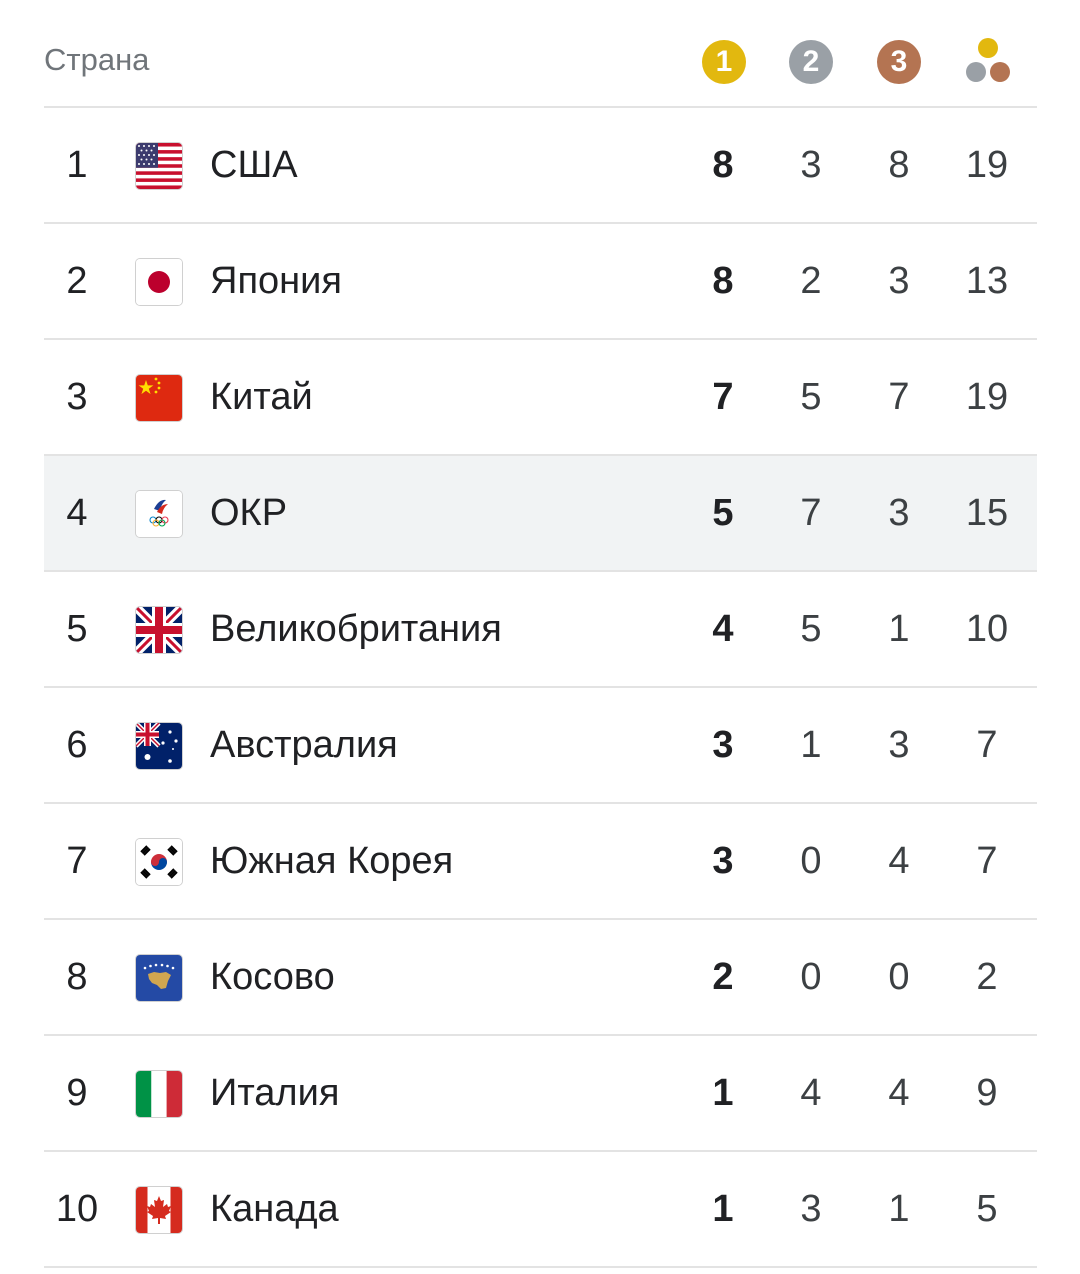  Describe the element at coordinates (249, 513) in the screenshot. I see `country-name: ОКР` at that location.